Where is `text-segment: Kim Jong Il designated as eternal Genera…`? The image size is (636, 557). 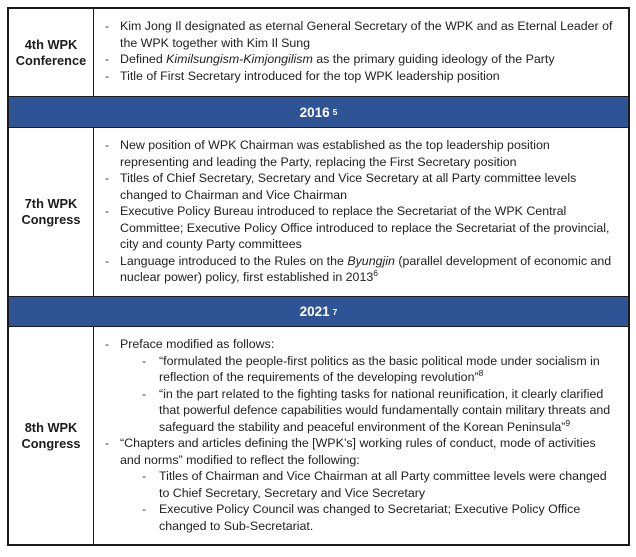
text-segment: Kim Jong Il designated as eternal Genera… is located at coordinates (366, 34).